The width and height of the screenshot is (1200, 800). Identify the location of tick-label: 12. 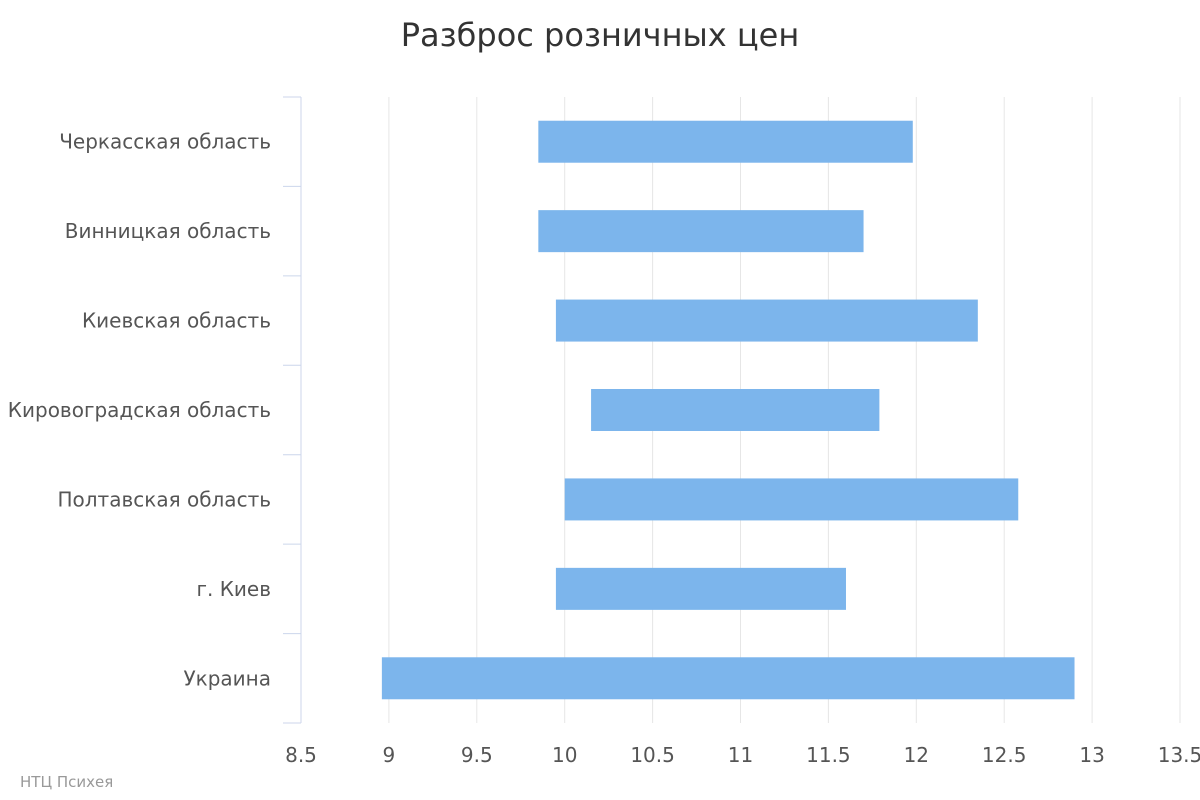
(916, 755).